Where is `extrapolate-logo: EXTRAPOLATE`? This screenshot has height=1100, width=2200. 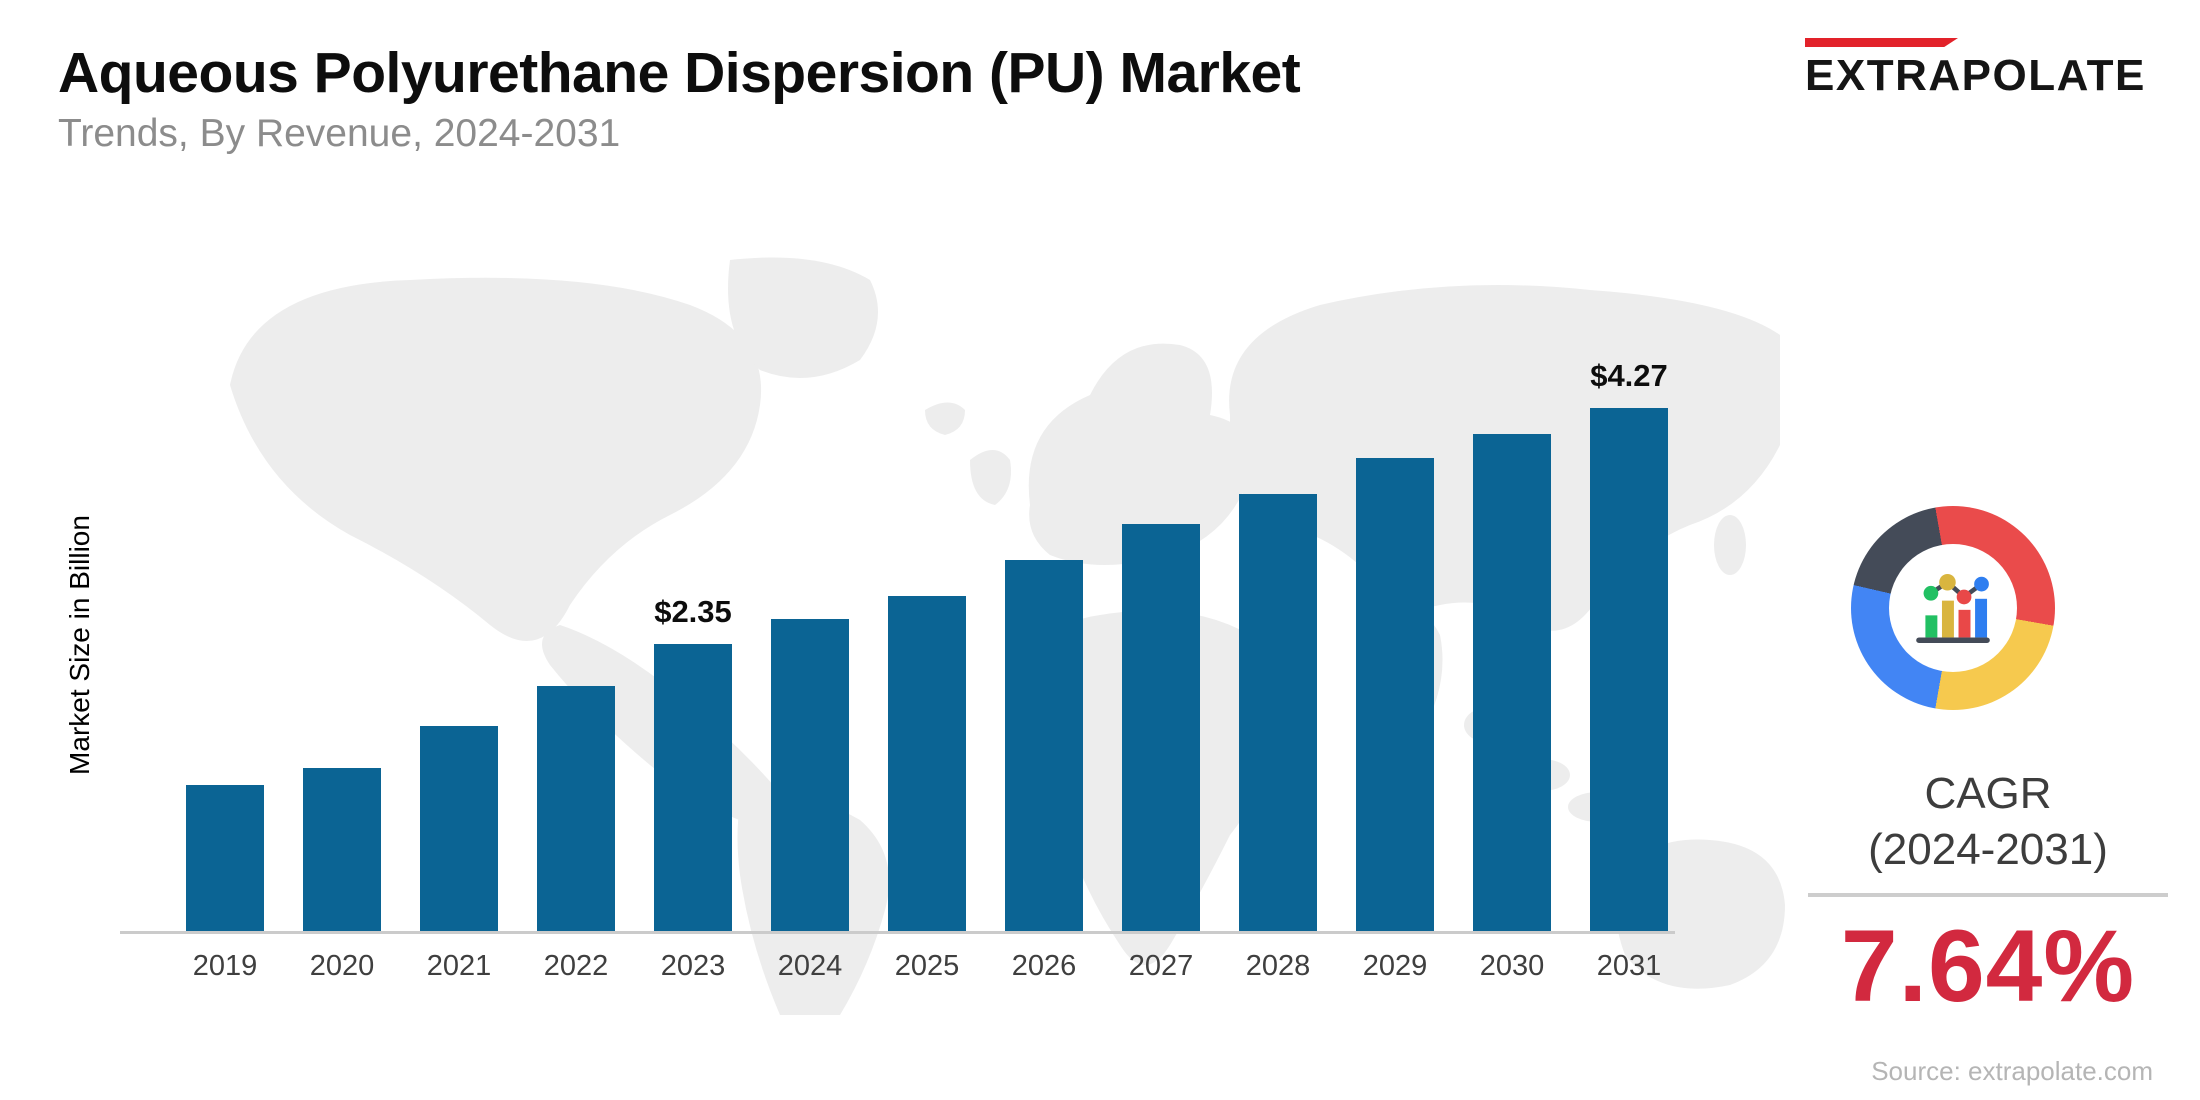 extrapolate-logo: EXTRAPOLATE is located at coordinates (1995, 69).